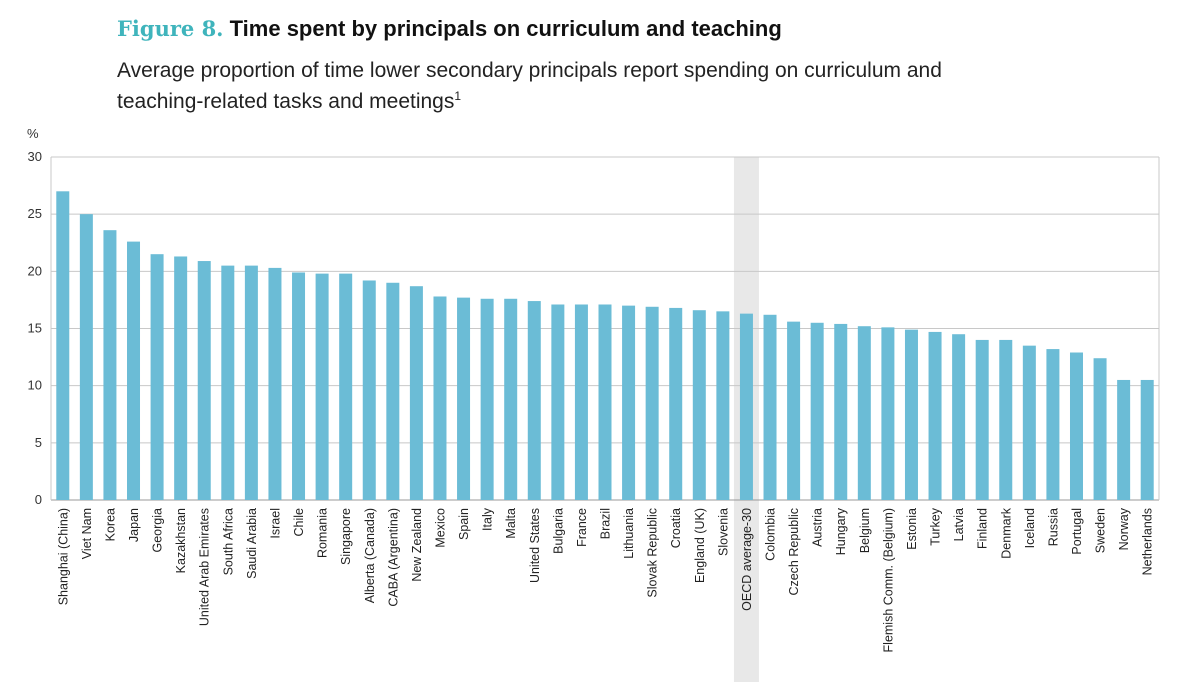  I want to click on x-tick-label: Bulgaria, so click(558, 531).